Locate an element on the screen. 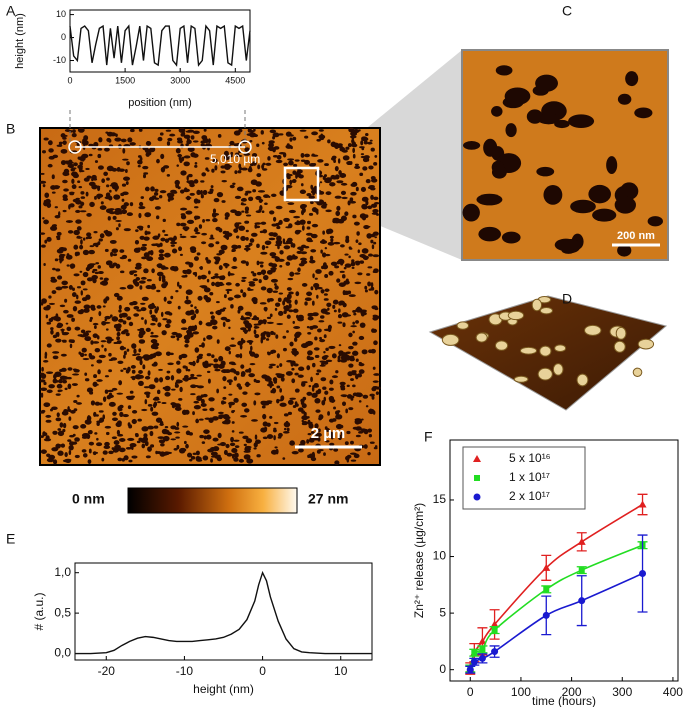 The width and height of the screenshot is (685, 707). data-point is located at coordinates (546, 615).